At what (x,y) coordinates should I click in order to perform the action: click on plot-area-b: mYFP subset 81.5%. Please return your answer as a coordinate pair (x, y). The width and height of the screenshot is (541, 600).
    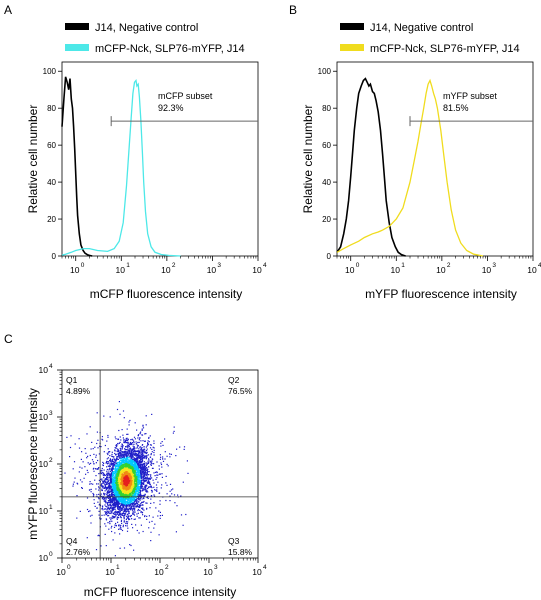
    Looking at the image, I should click on (435, 159).